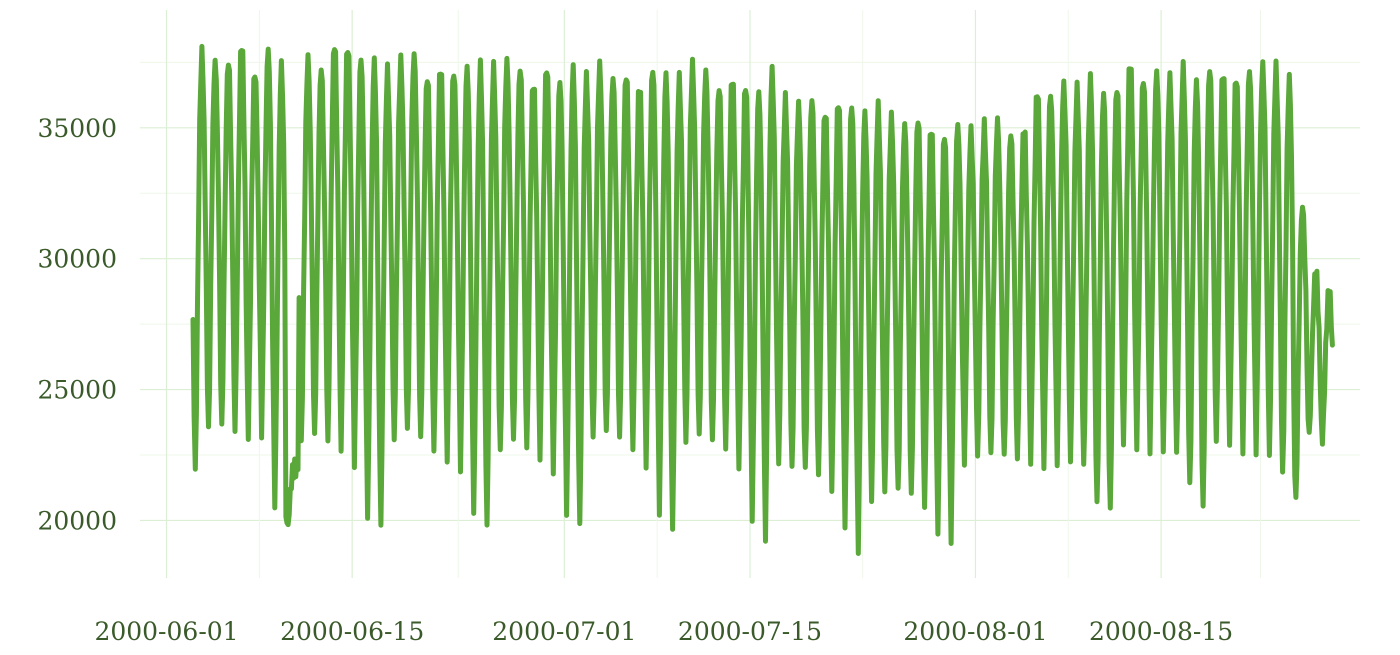  I want to click on y-tick-label: 20000, so click(77, 520).